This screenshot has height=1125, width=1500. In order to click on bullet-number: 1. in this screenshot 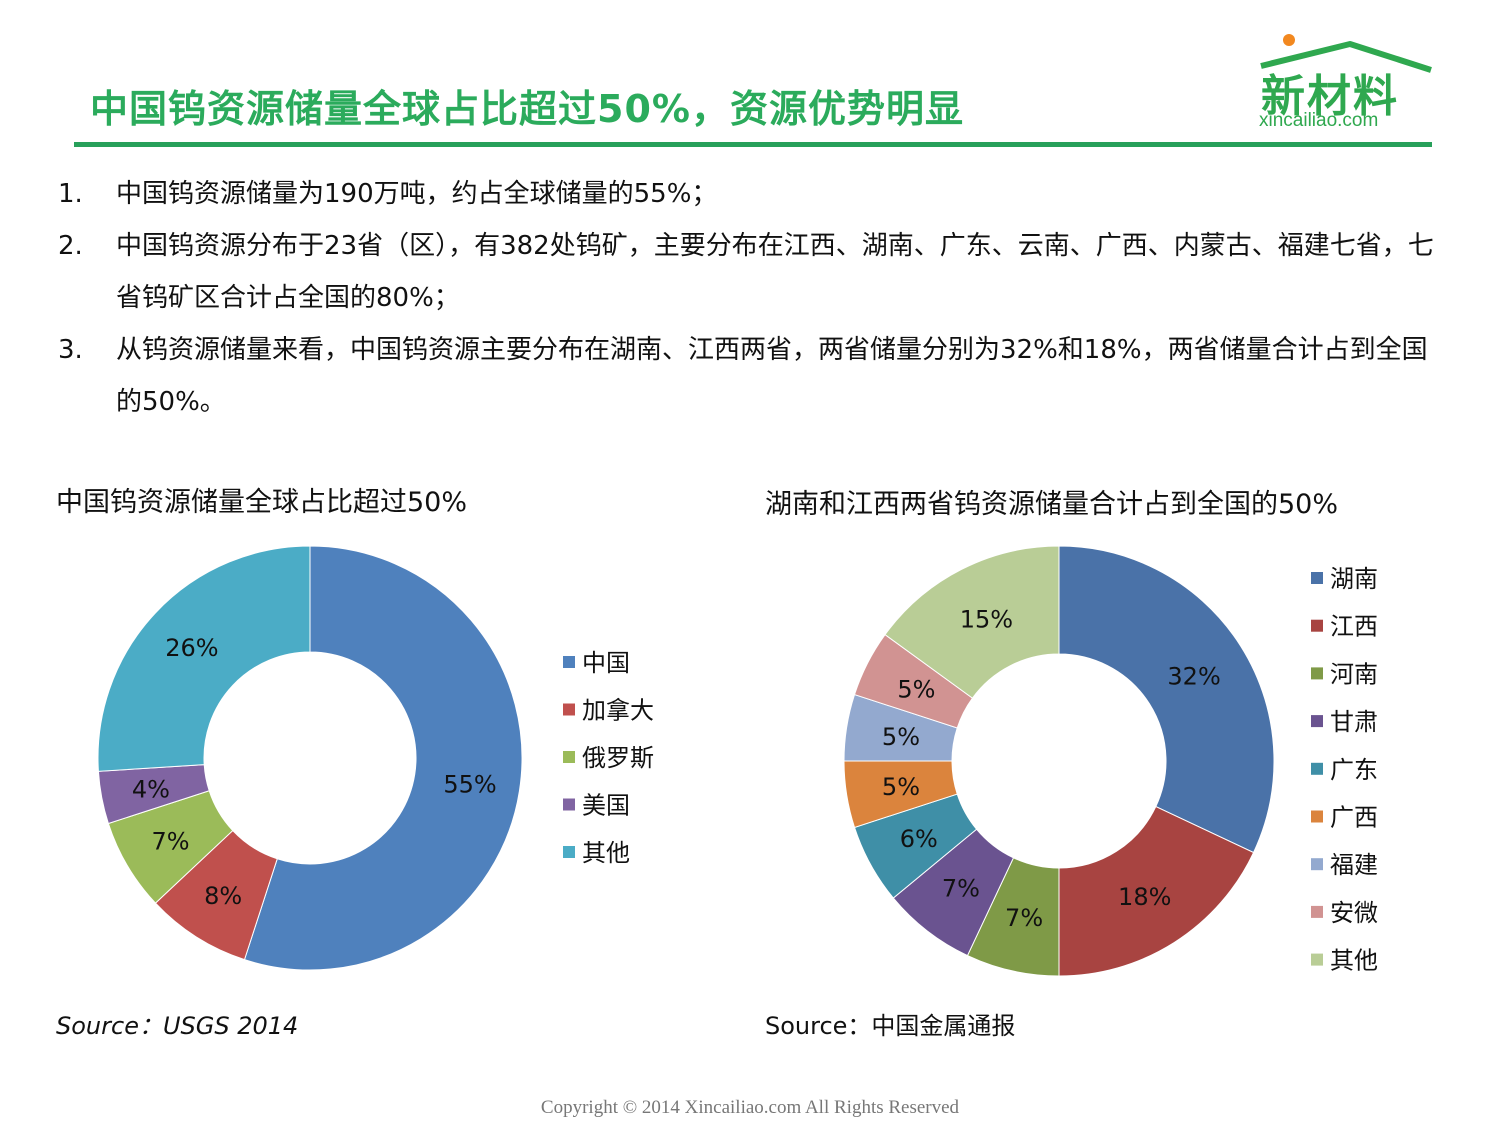, I will do `click(70, 194)`.